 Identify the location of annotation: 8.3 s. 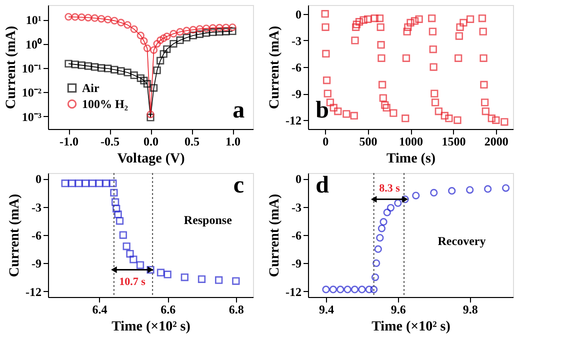
(390, 188).